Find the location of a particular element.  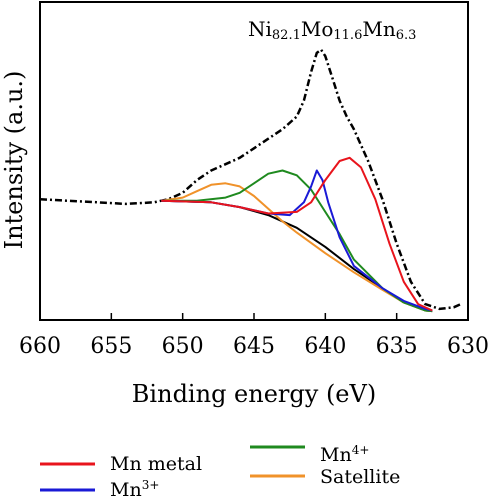

legend-label: Mn metal is located at coordinates (156, 464).